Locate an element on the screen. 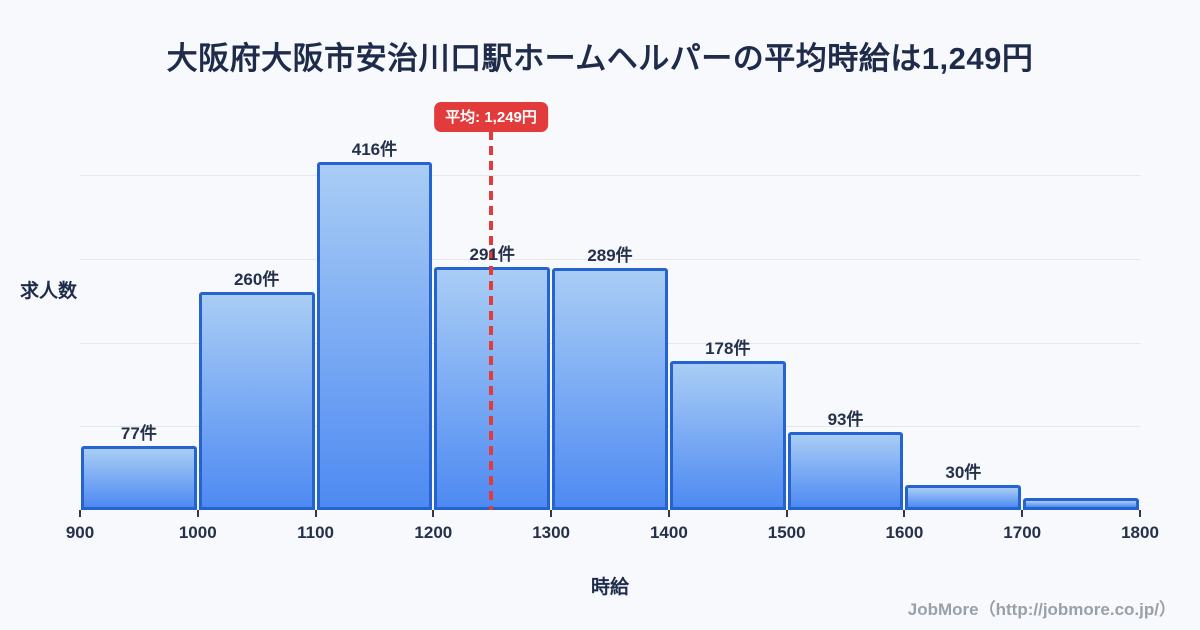 This screenshot has height=630, width=1200. x-axis-tick-label: 1500 is located at coordinates (786, 532).